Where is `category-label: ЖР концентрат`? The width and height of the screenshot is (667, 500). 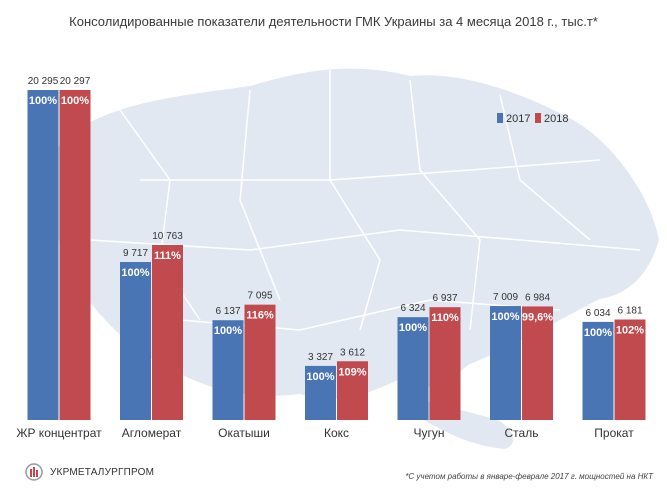 category-label: ЖР концентрат is located at coordinates (59, 433).